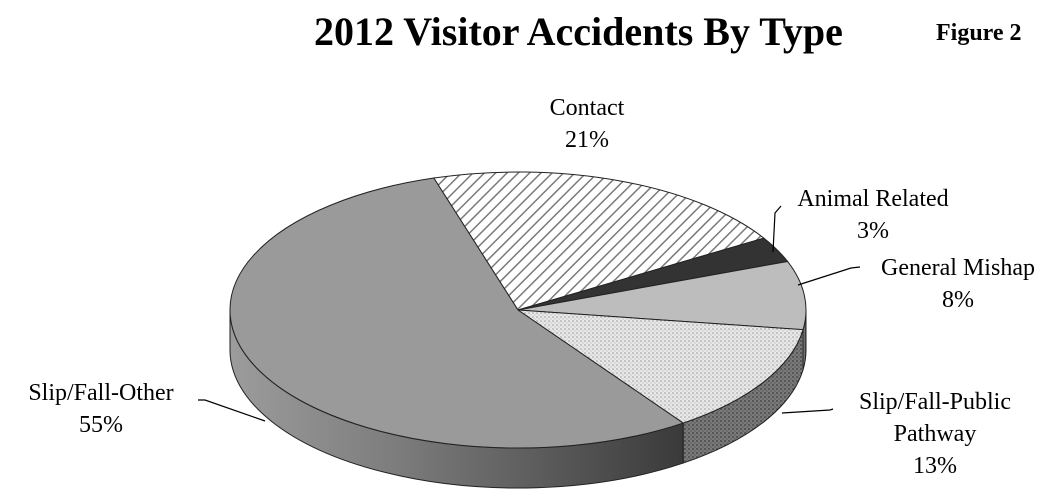 This screenshot has height=491, width=1060. What do you see at coordinates (777, 229) in the screenshot?
I see `leader-line-animal-related` at bounding box center [777, 229].